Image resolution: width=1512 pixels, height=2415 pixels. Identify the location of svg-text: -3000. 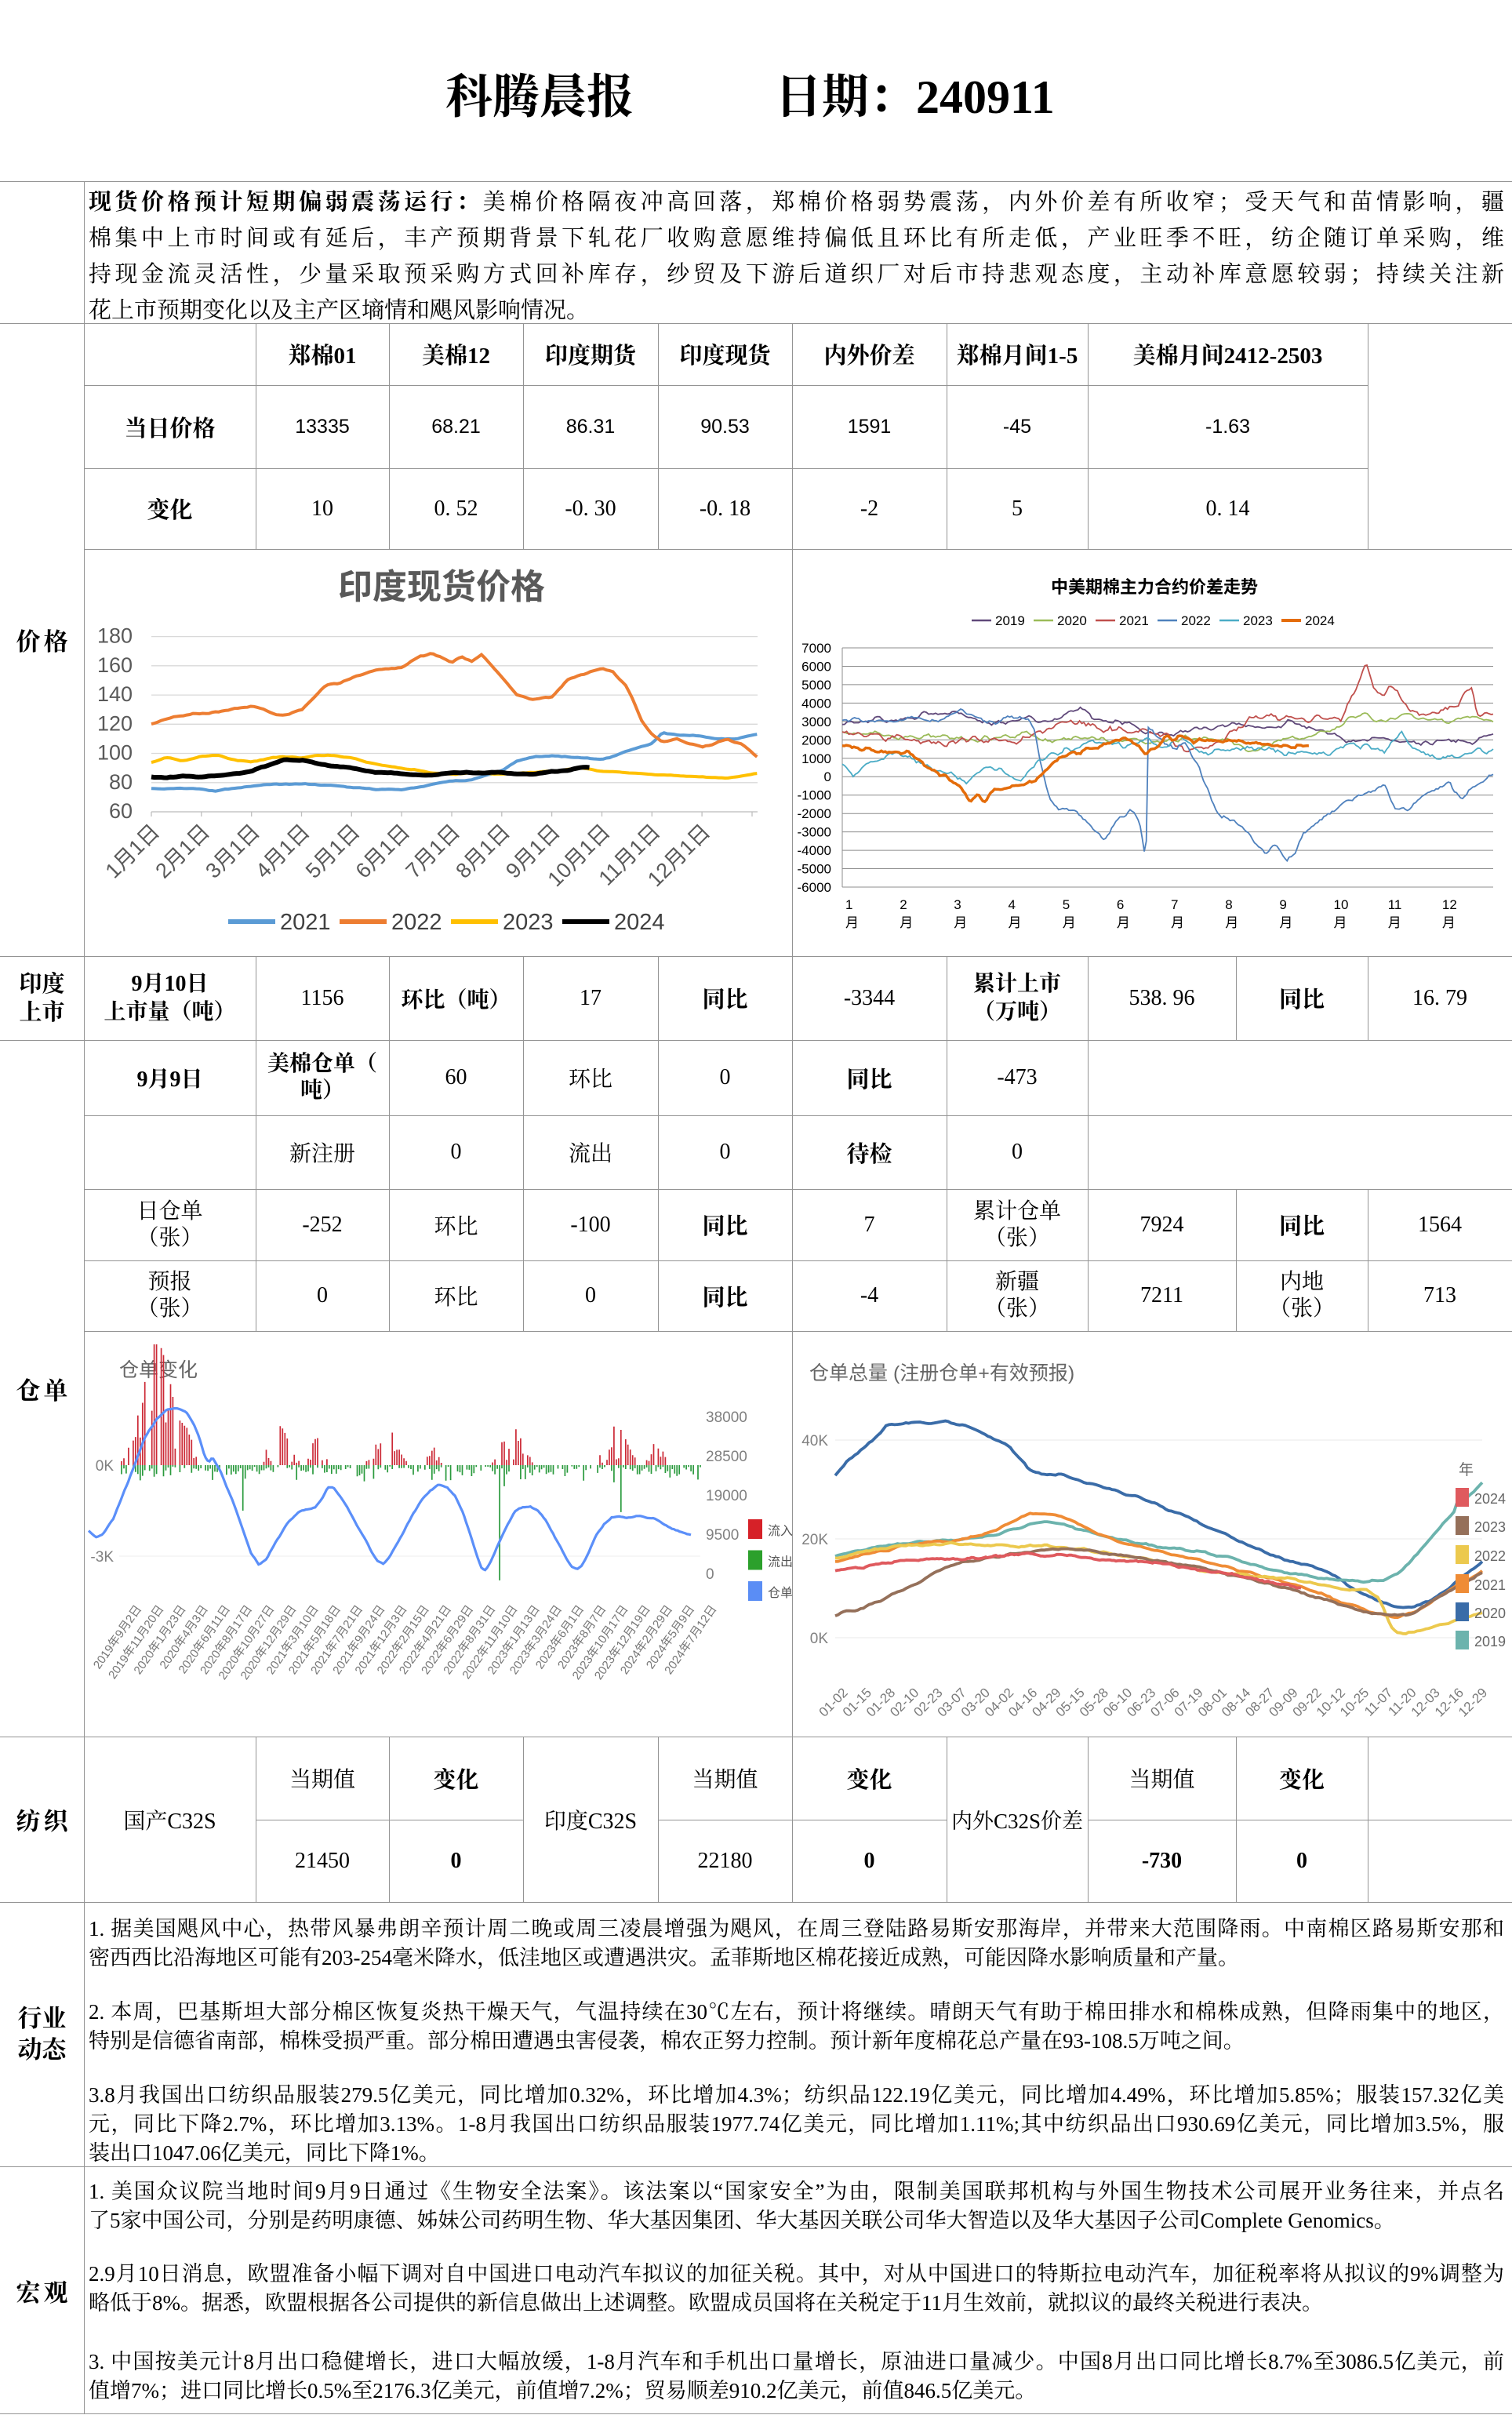
(814, 832).